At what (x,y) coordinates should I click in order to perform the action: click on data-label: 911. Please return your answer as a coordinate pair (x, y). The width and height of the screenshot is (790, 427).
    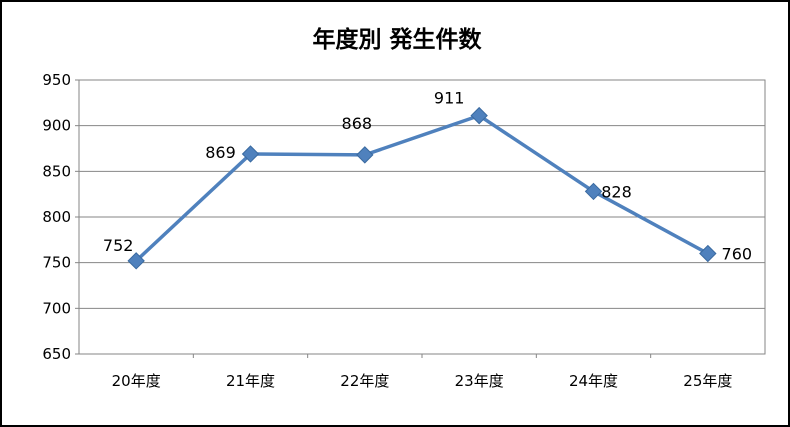
    Looking at the image, I should click on (449, 98).